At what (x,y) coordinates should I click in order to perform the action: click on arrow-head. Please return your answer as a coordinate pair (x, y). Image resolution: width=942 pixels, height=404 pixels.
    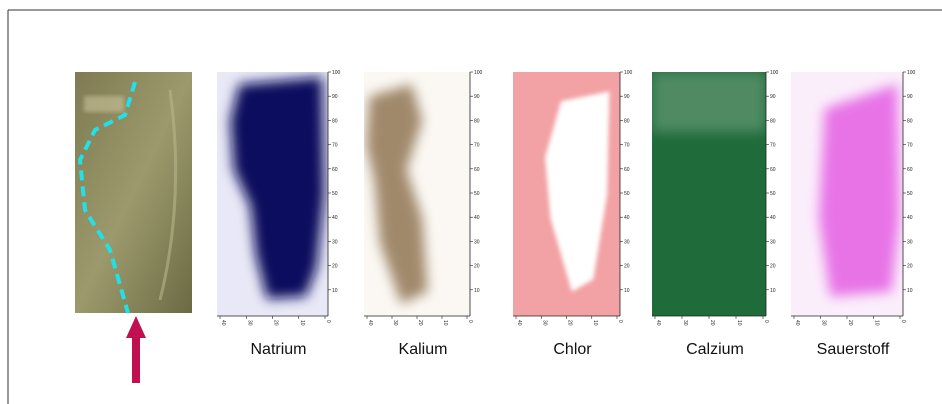
    Looking at the image, I should click on (136, 327).